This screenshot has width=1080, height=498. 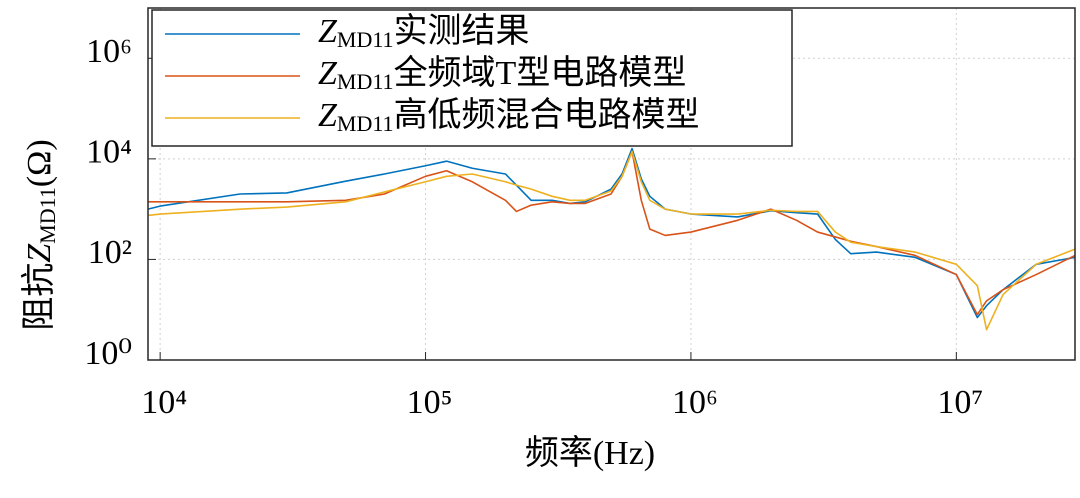 I want to click on y-label-subscript: MD11, so click(x=47, y=215).